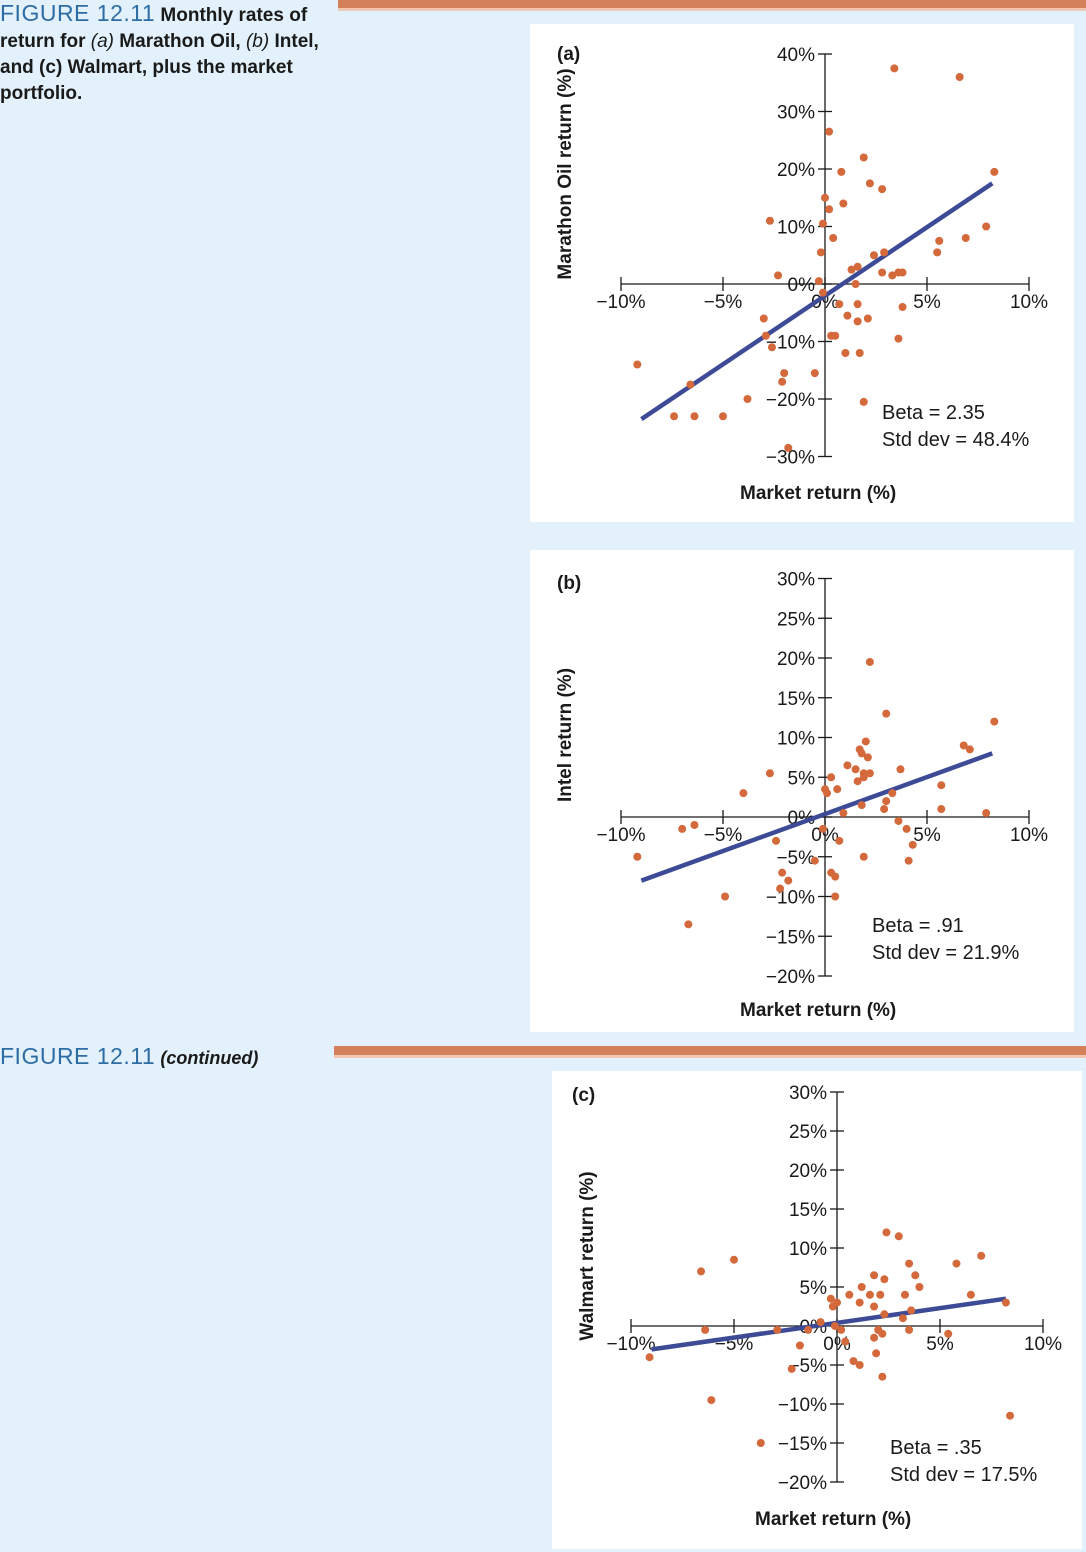  Describe the element at coordinates (568, 54) in the screenshot. I see `panel-label: (a)` at that location.